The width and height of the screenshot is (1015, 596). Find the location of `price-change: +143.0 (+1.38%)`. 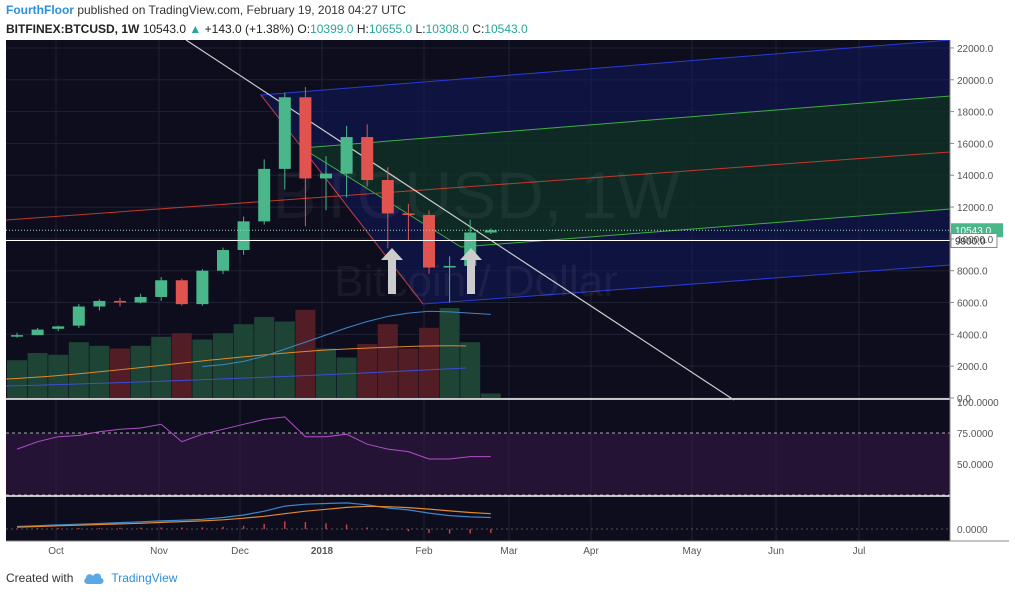

price-change: +143.0 (+1.38%) is located at coordinates (249, 29).